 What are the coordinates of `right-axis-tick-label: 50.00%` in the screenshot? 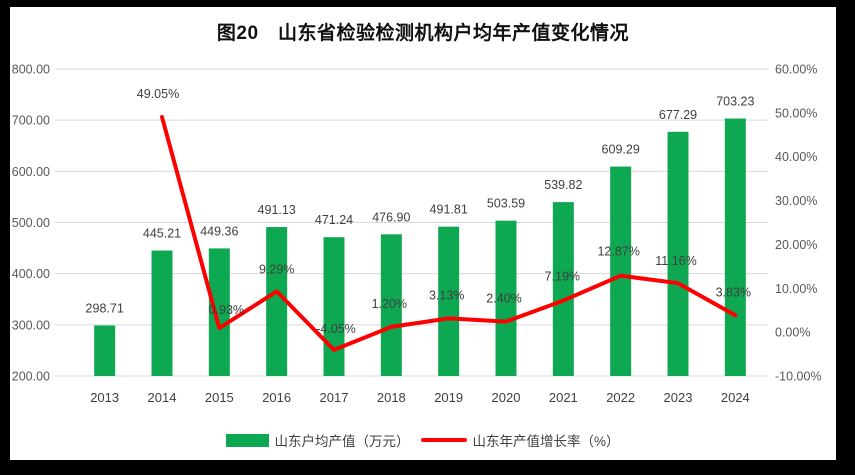 It's located at (796, 113).